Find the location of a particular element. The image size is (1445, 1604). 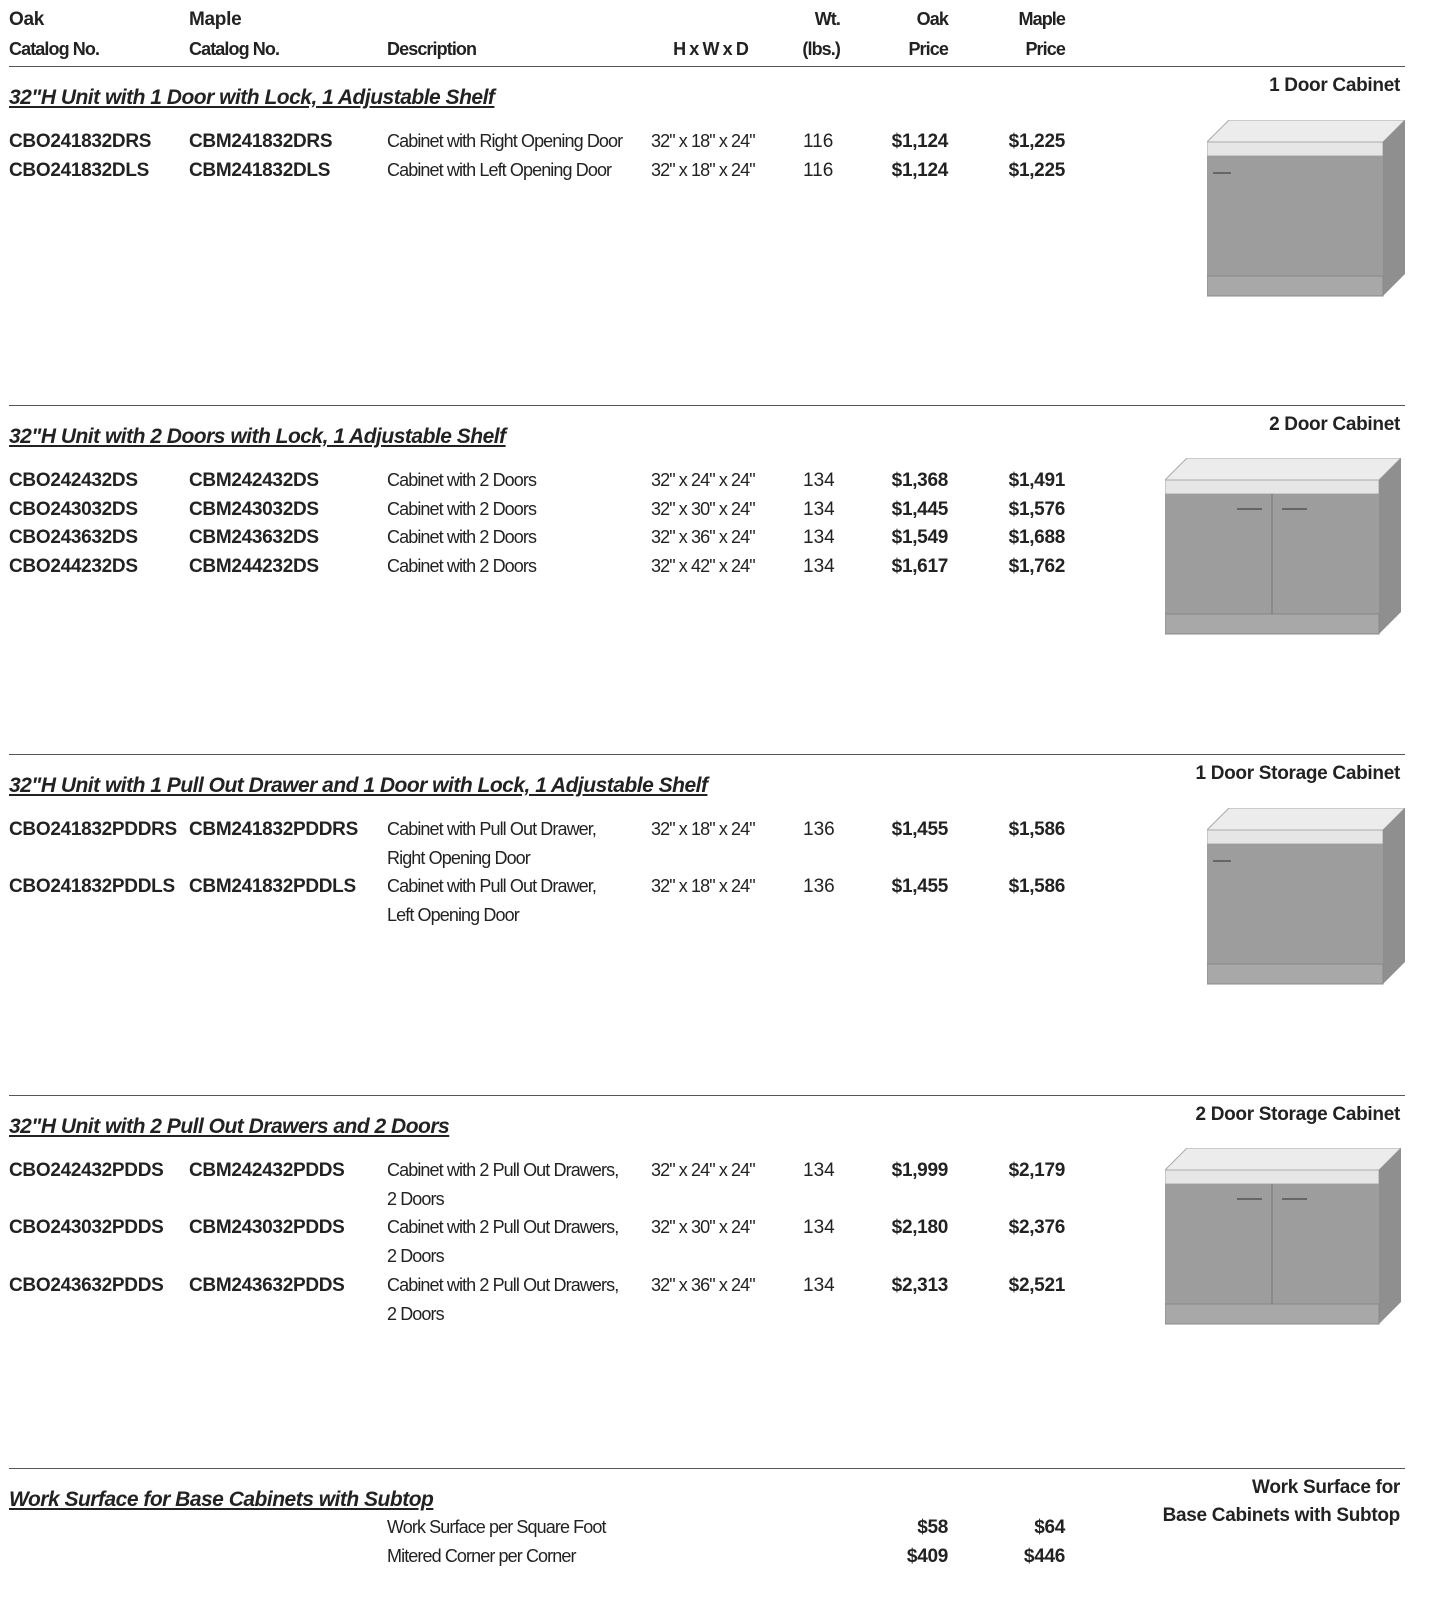

maple-catalog: CBM243632PDDS is located at coordinates (267, 1285).